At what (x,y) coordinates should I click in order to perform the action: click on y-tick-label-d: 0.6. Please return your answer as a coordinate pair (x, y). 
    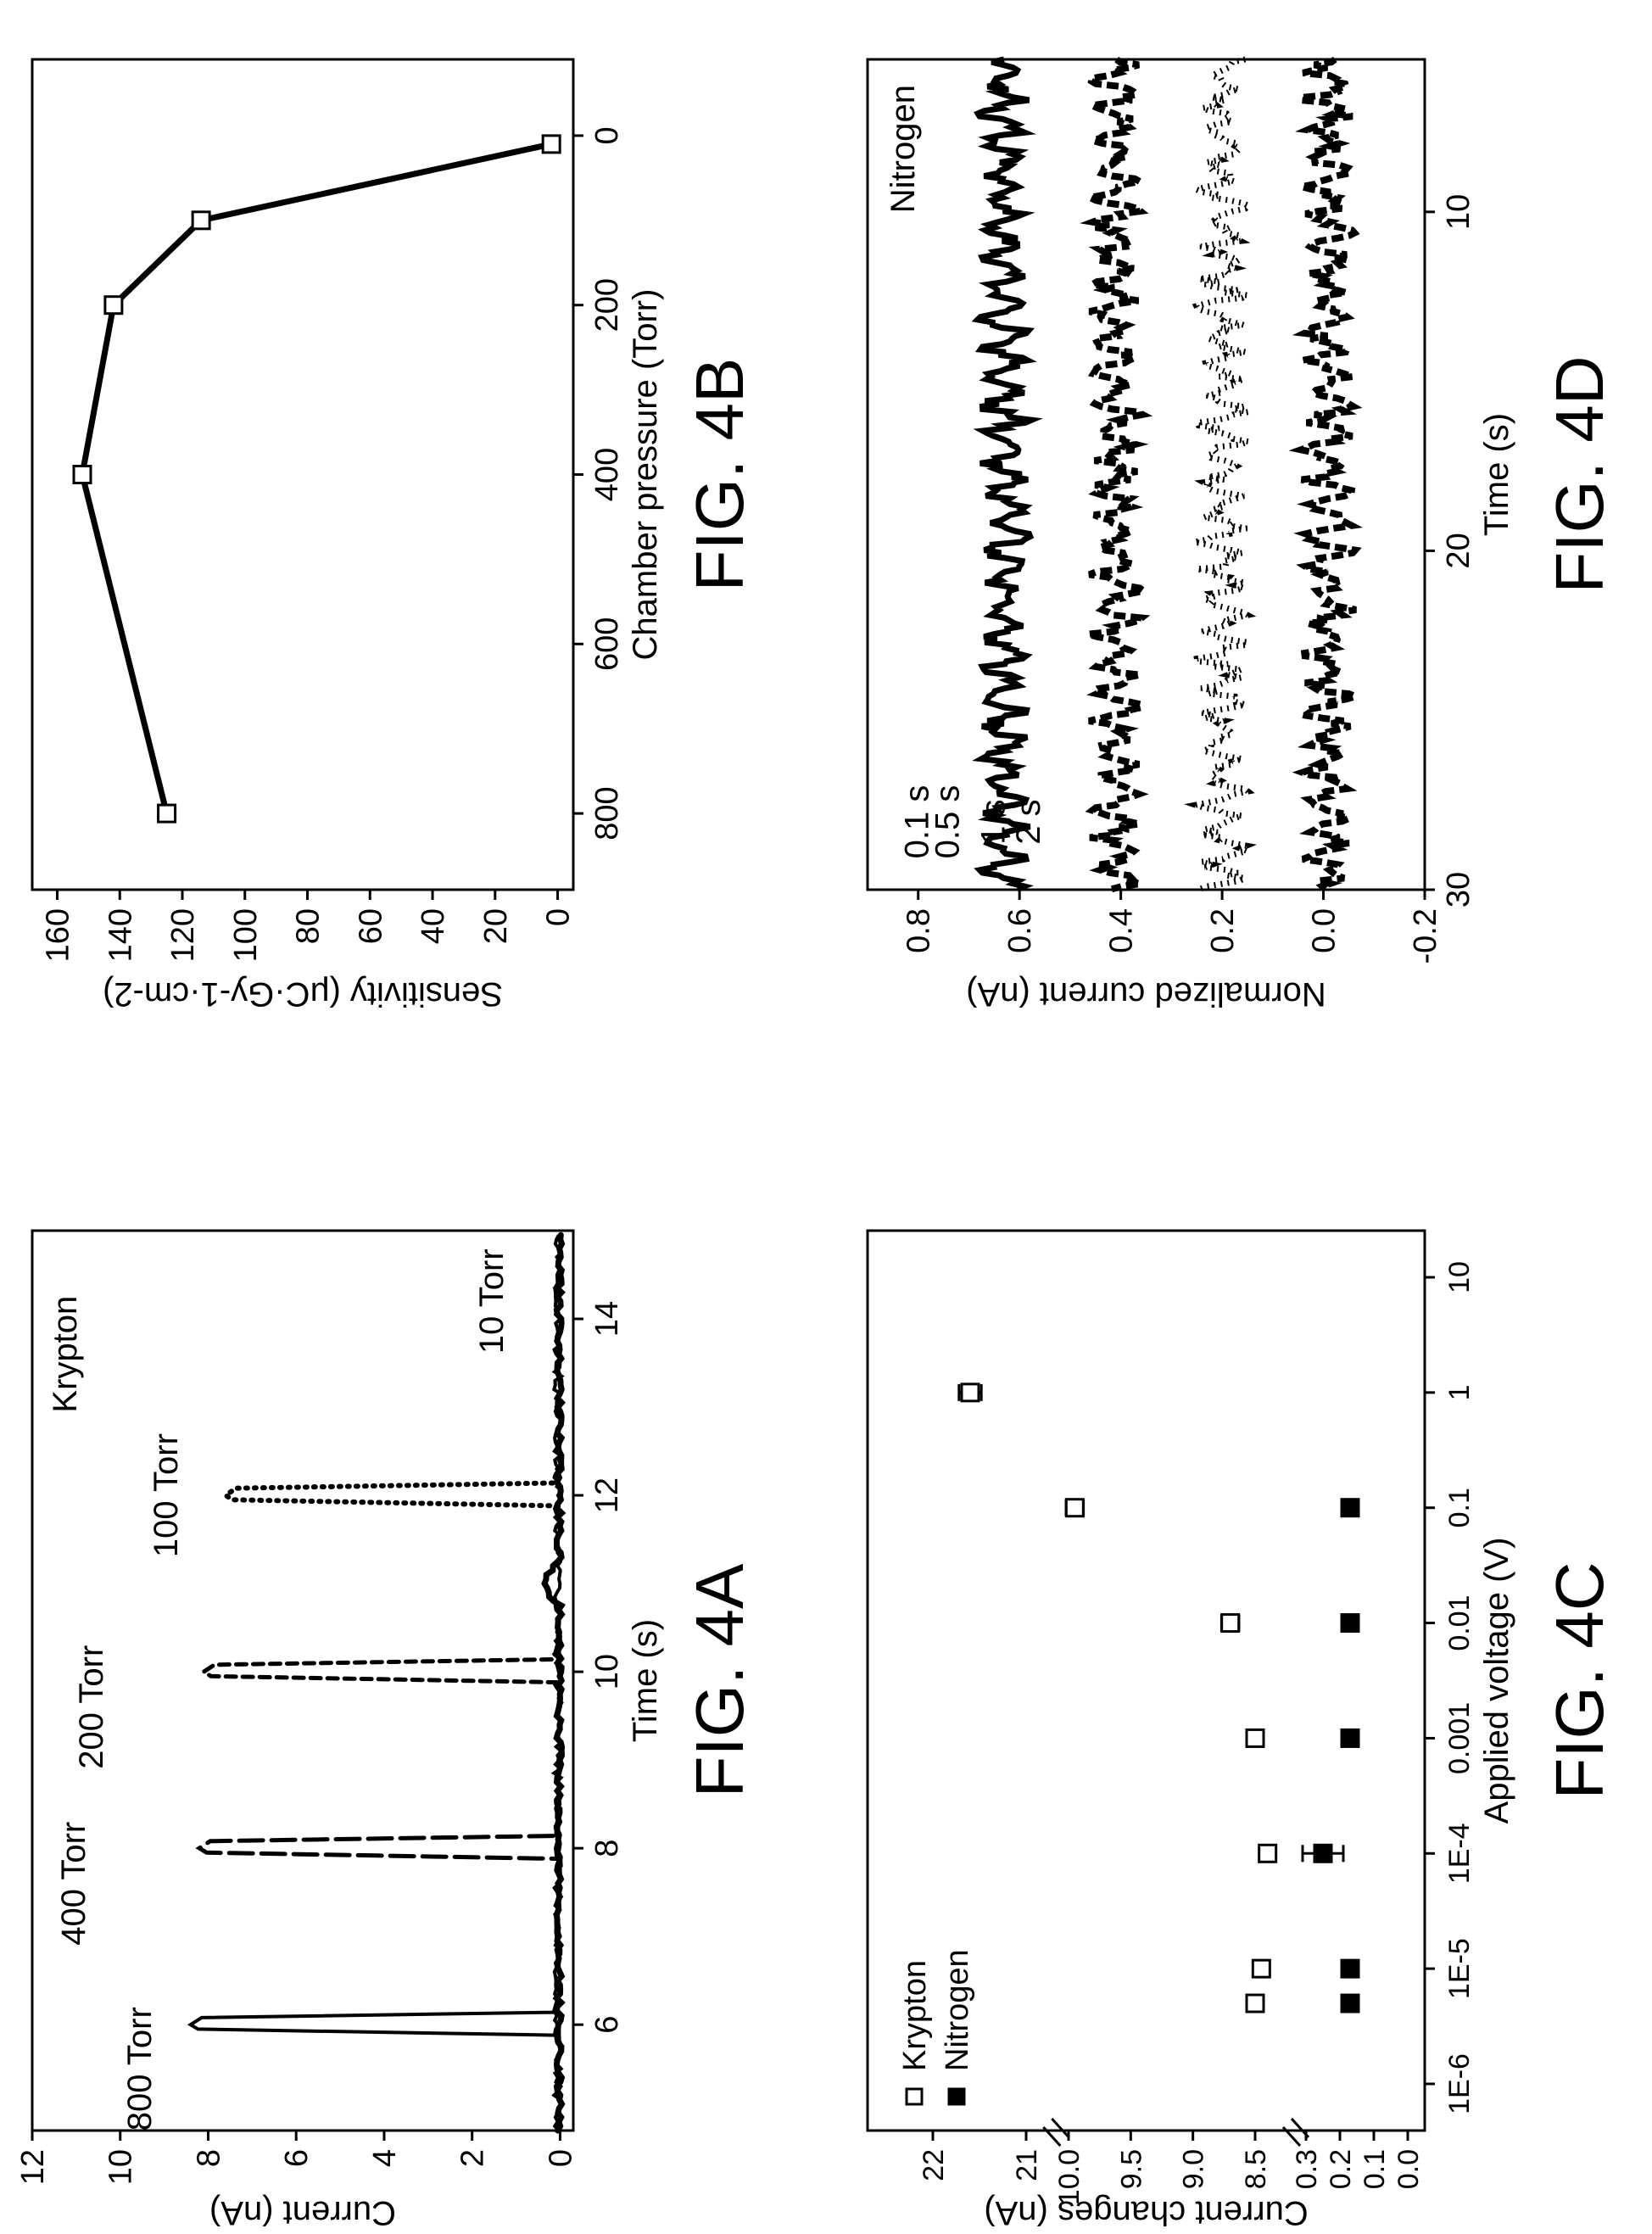
    Looking at the image, I should click on (1020, 930).